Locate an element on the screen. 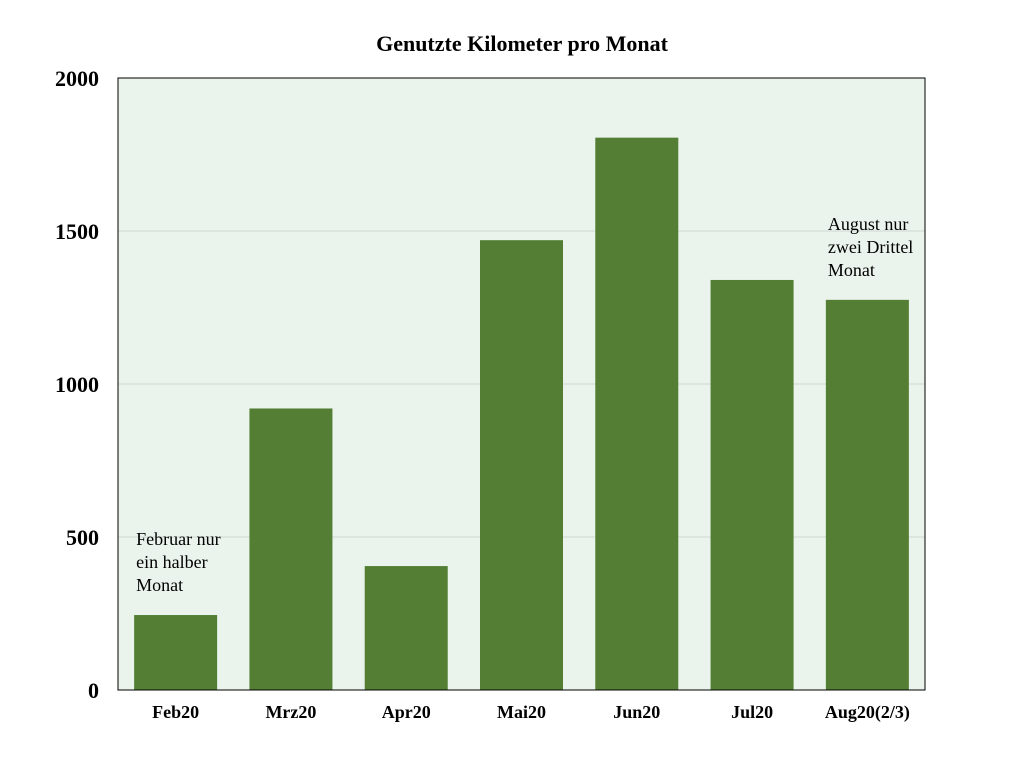 The width and height of the screenshot is (1024, 768). x-tick-label: Jul20 is located at coordinates (752, 712).